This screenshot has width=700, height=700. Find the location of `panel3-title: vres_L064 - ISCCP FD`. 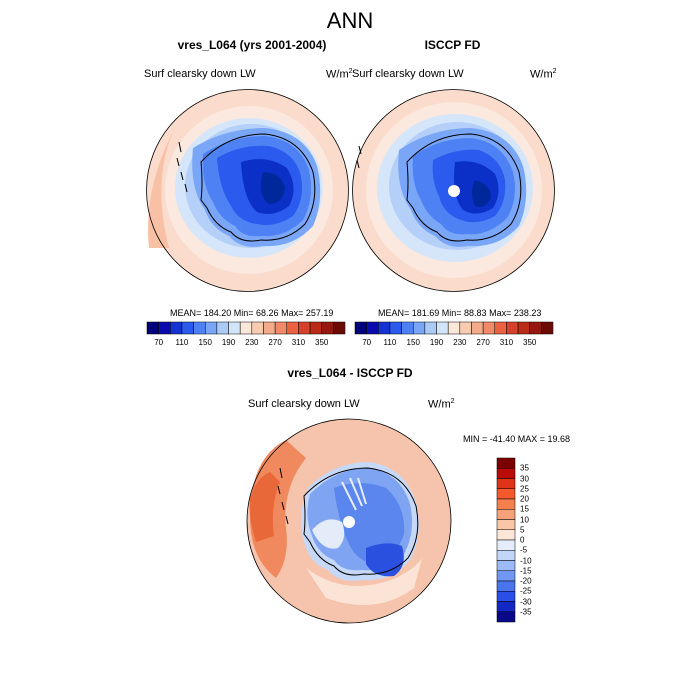

panel3-title: vres_L064 - ISCCP FD is located at coordinates (350, 373).